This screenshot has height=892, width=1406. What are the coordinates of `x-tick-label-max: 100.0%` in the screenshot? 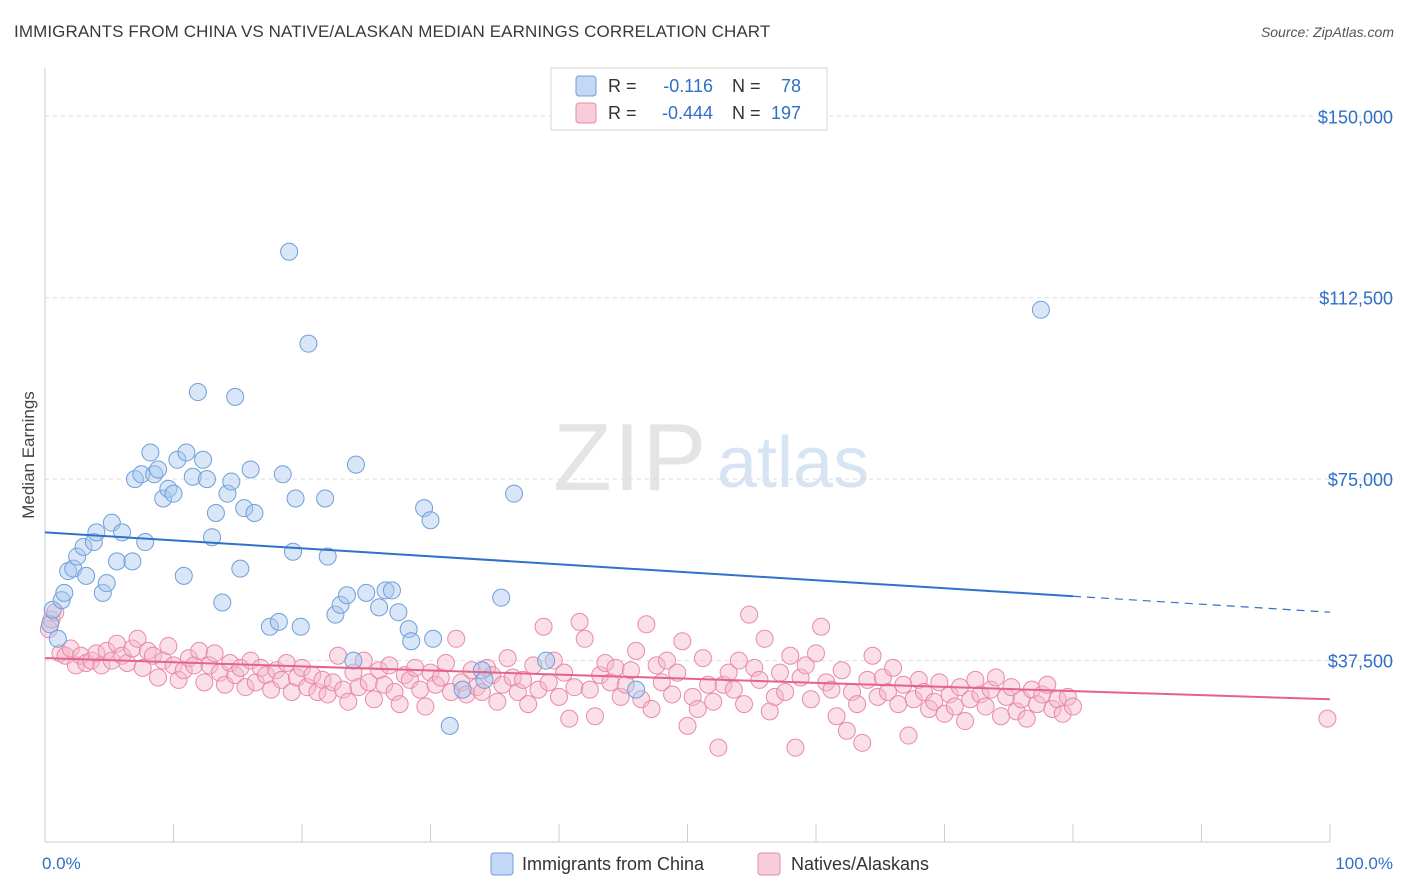 It's located at (1364, 863).